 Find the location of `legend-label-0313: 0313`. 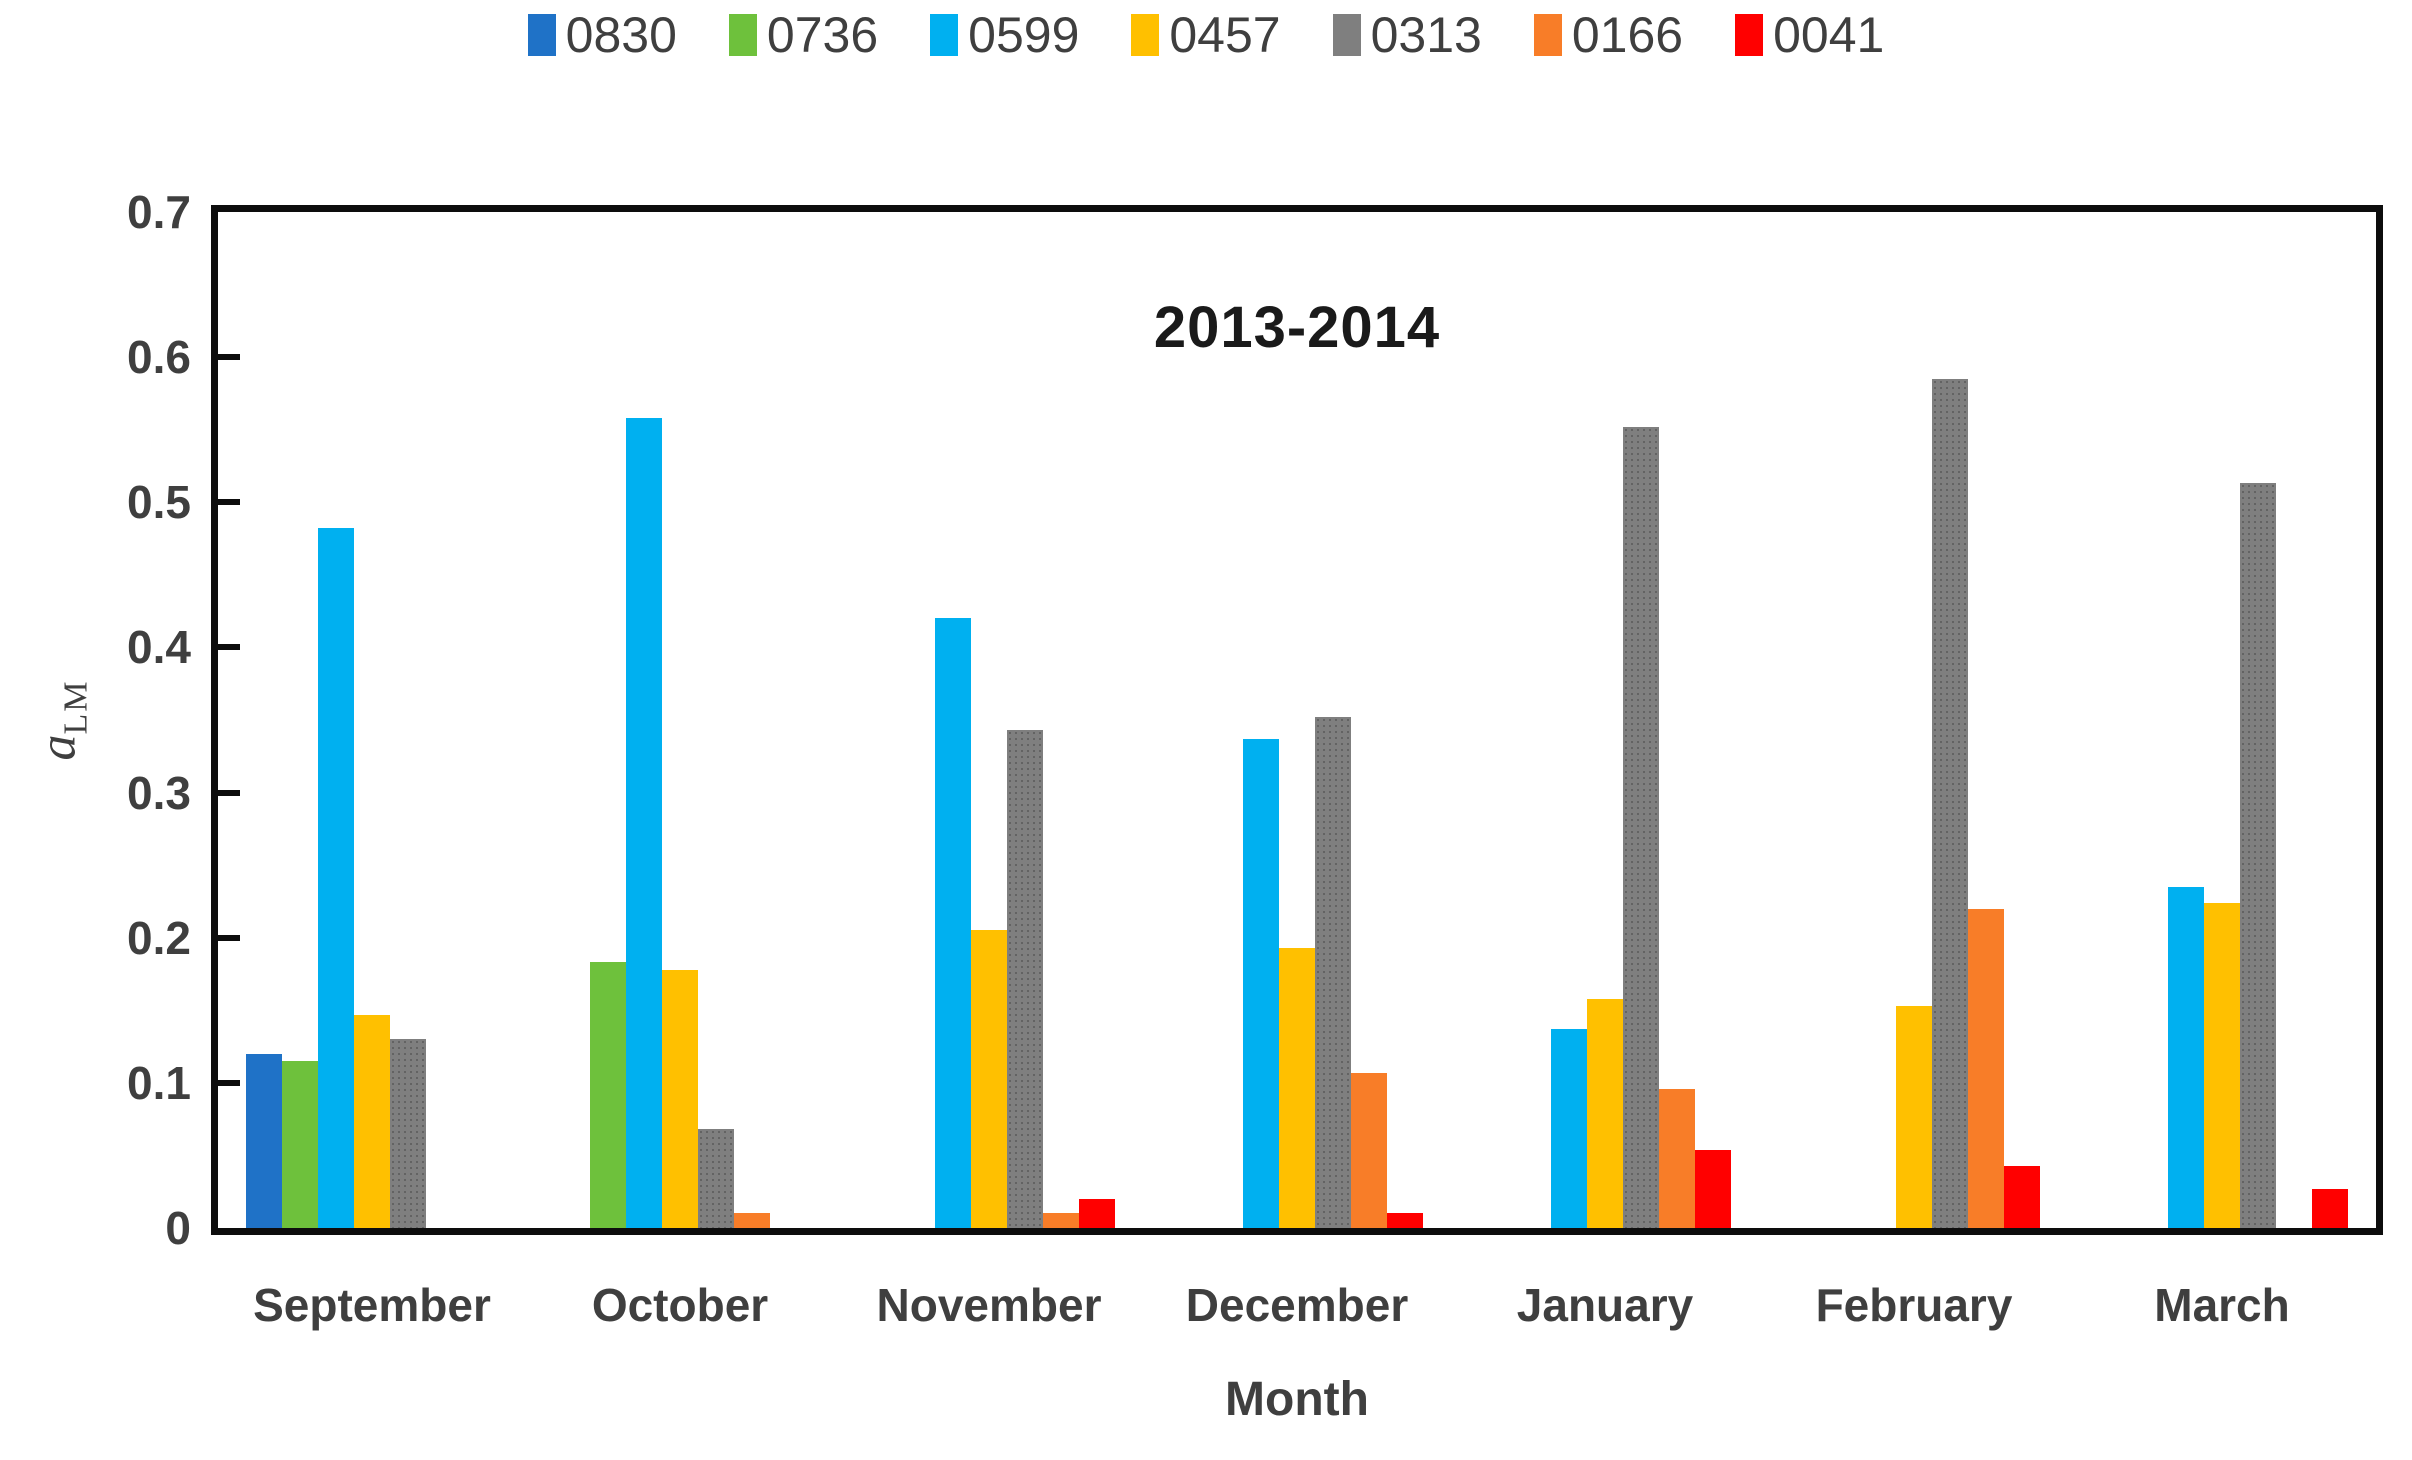

legend-label-0313: 0313 is located at coordinates (1426, 35).